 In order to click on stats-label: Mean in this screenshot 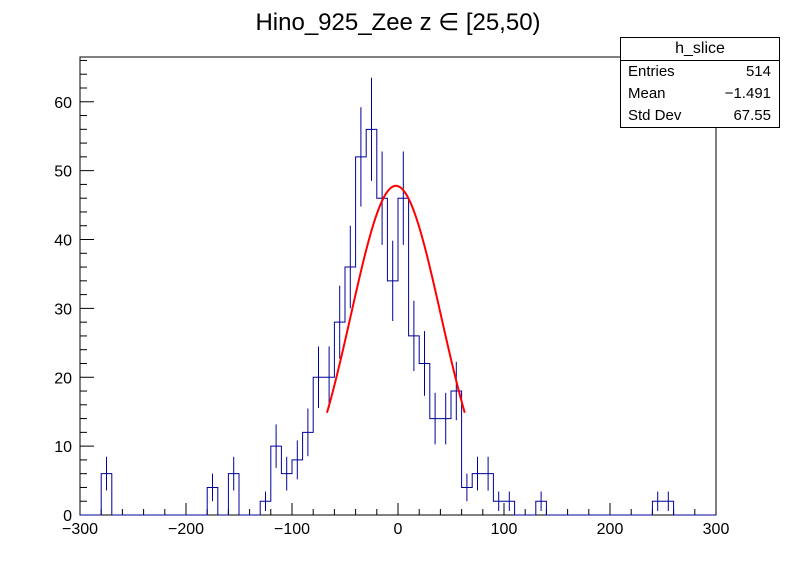, I will do `click(647, 93)`.